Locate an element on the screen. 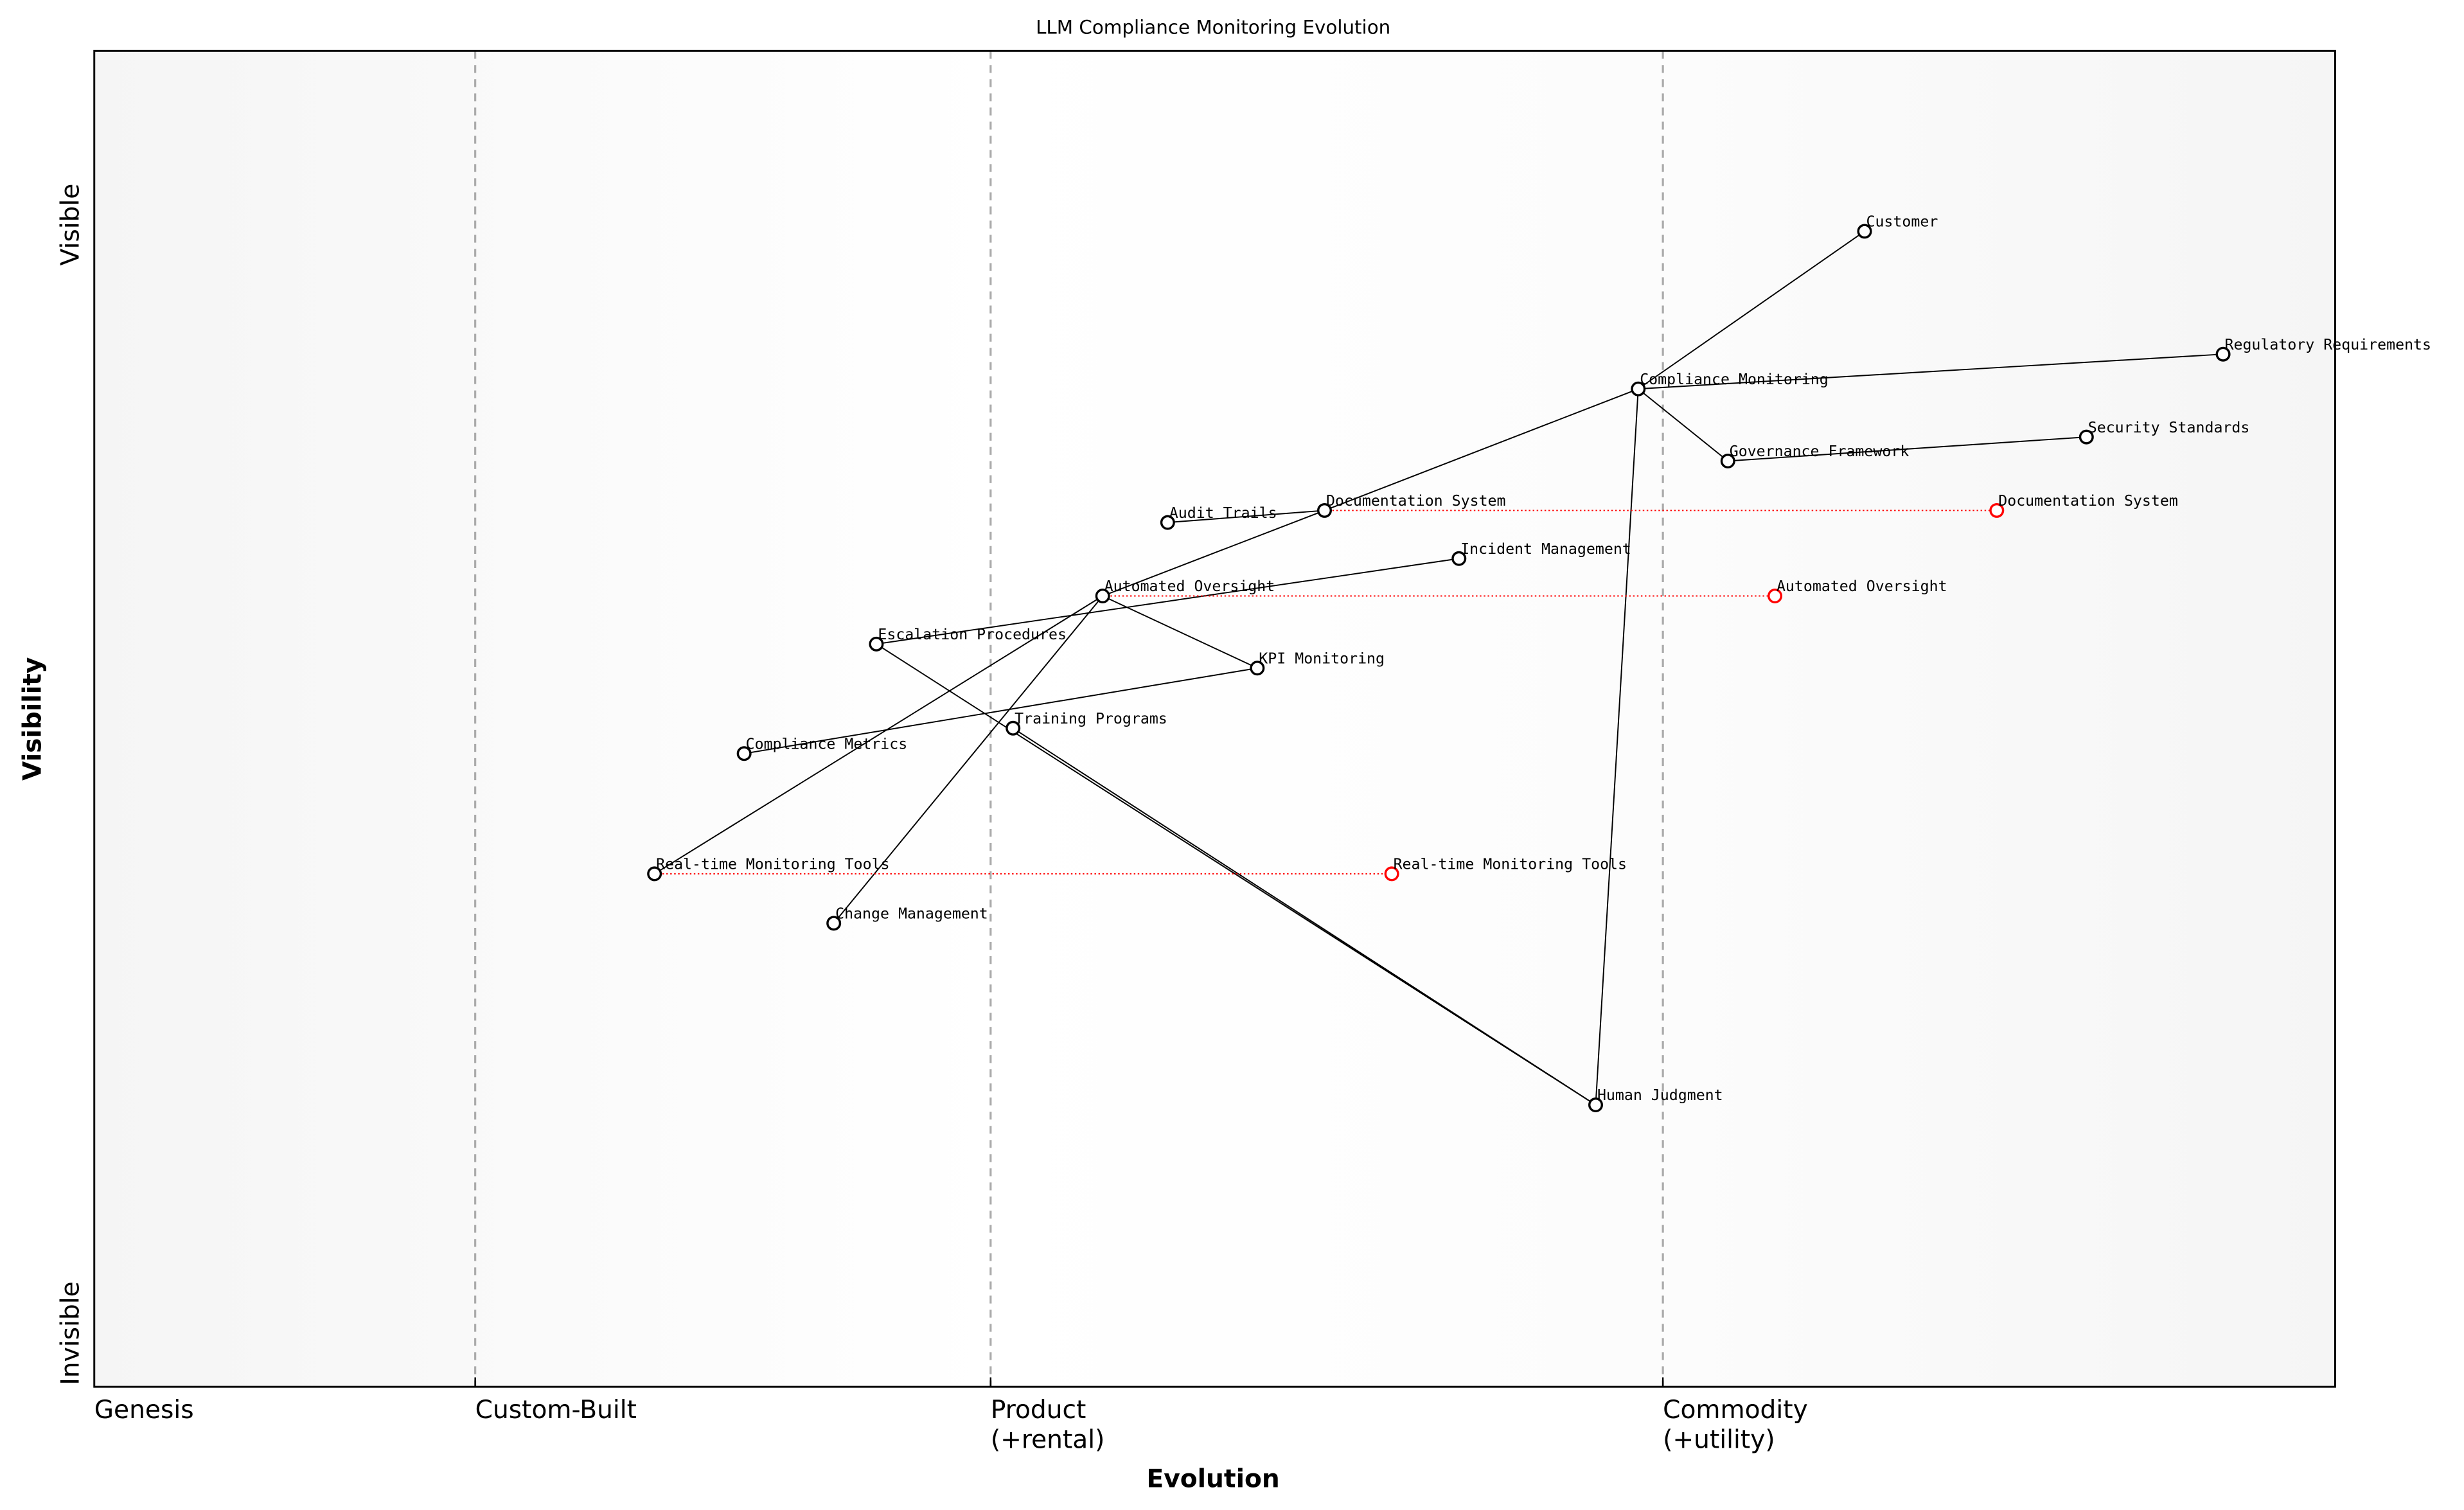 Image resolution: width=2464 pixels, height=1510 pixels. component-label: Regulatory Requirements is located at coordinates (2328, 344).